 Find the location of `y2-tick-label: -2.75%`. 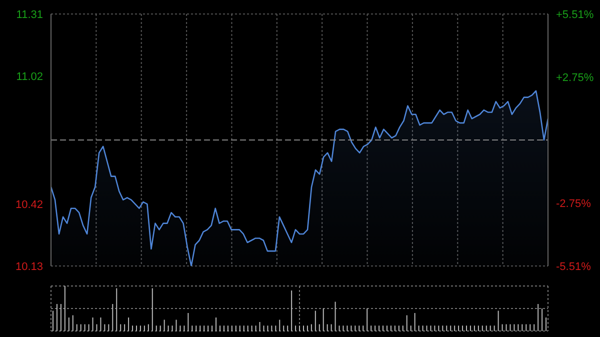

y2-tick-label: -2.75% is located at coordinates (574, 204).